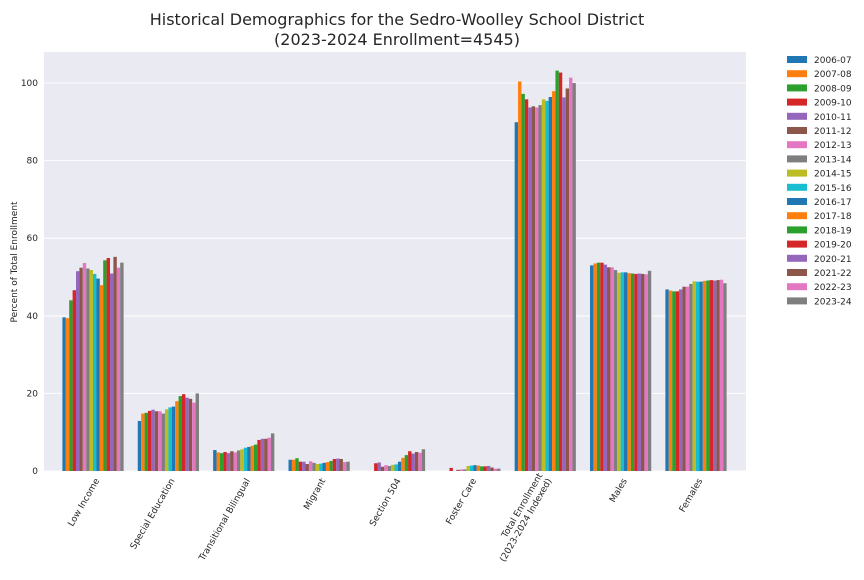 The width and height of the screenshot is (864, 580). What do you see at coordinates (833, 189) in the screenshot?
I see `legend-label: 2015-16` at bounding box center [833, 189].